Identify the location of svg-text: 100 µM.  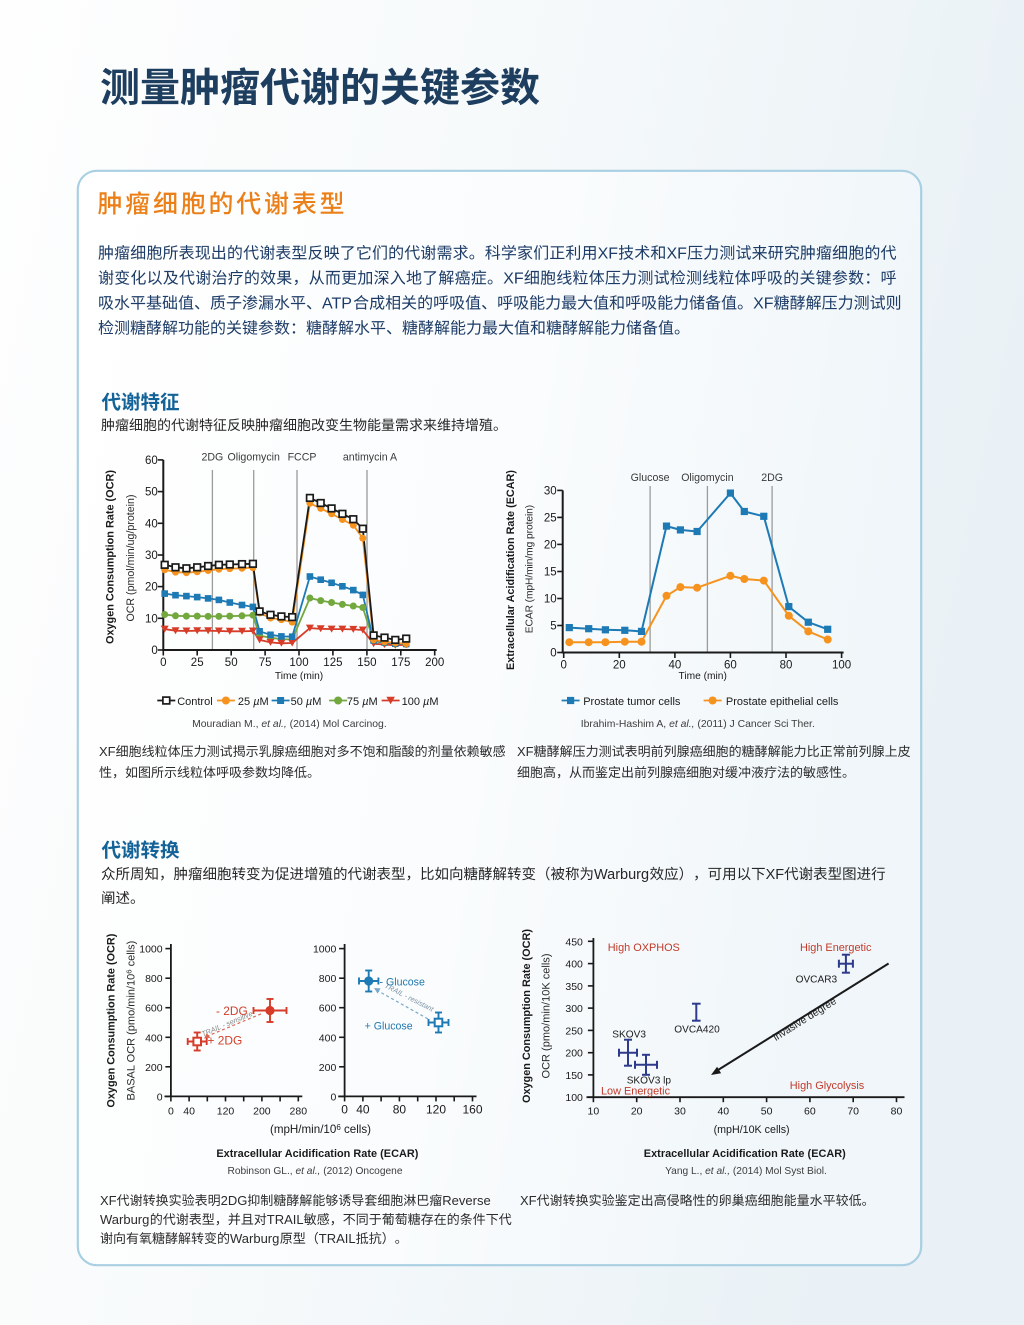
(420, 702).